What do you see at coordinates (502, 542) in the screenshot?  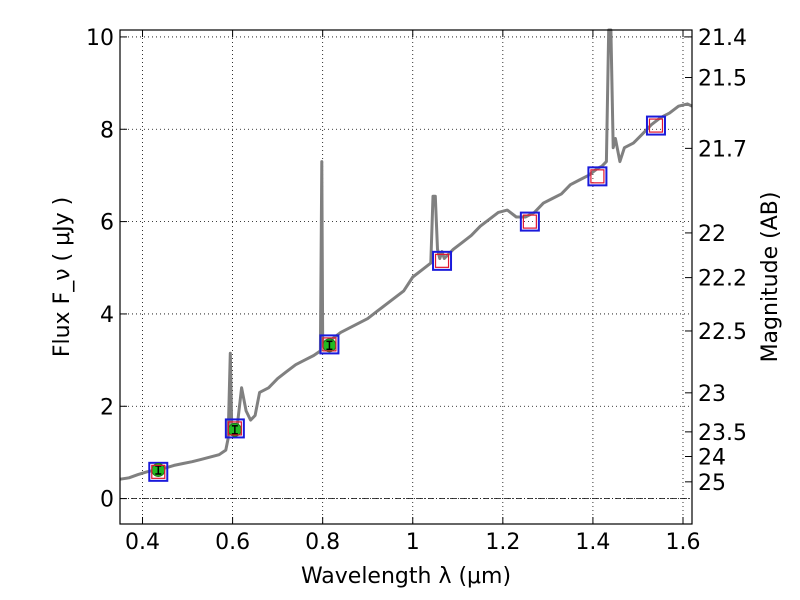 I see `x-tick-label: 1.2` at bounding box center [502, 542].